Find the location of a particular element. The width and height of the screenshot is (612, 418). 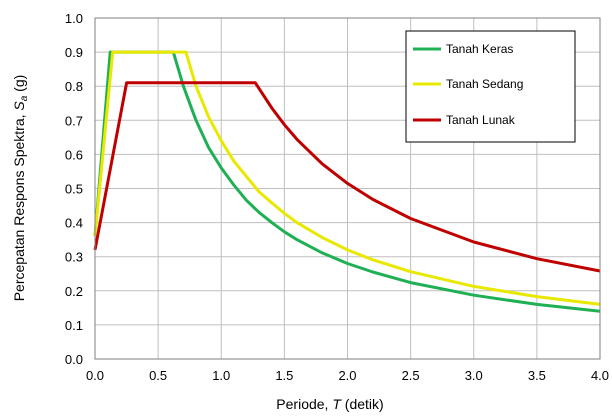

x-tick-label-7: 3.5 is located at coordinates (537, 375).